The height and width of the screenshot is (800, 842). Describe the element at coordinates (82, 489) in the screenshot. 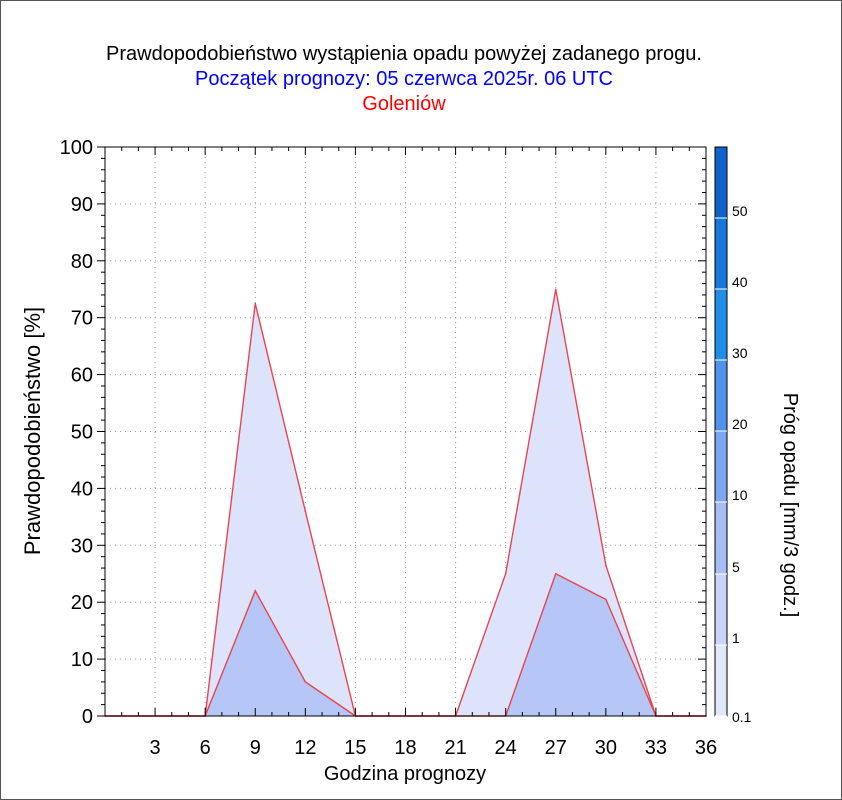

I see `y-tick-label: 40` at that location.